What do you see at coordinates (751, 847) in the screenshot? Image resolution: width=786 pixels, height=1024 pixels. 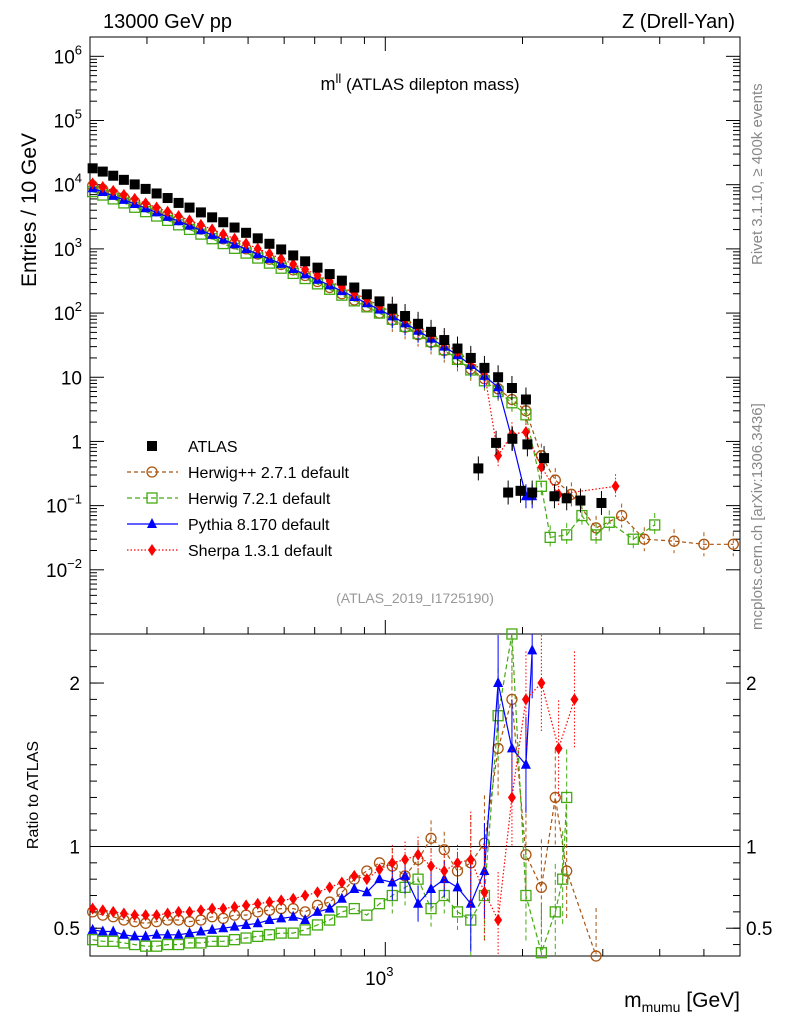 I see `ratio-tick-label-right: 1` at bounding box center [751, 847].